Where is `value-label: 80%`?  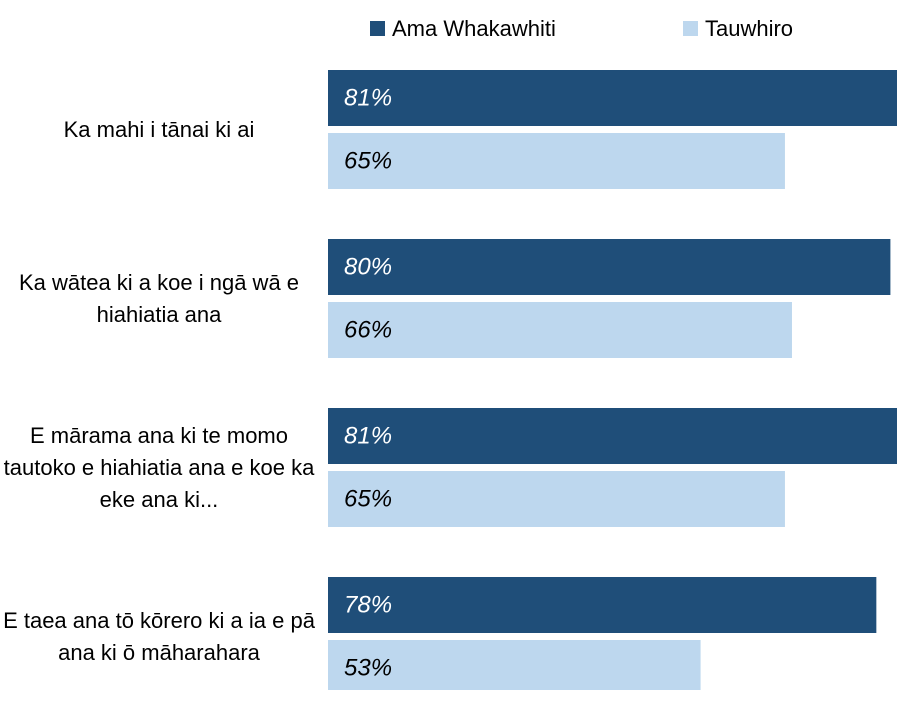
value-label: 80% is located at coordinates (368, 266).